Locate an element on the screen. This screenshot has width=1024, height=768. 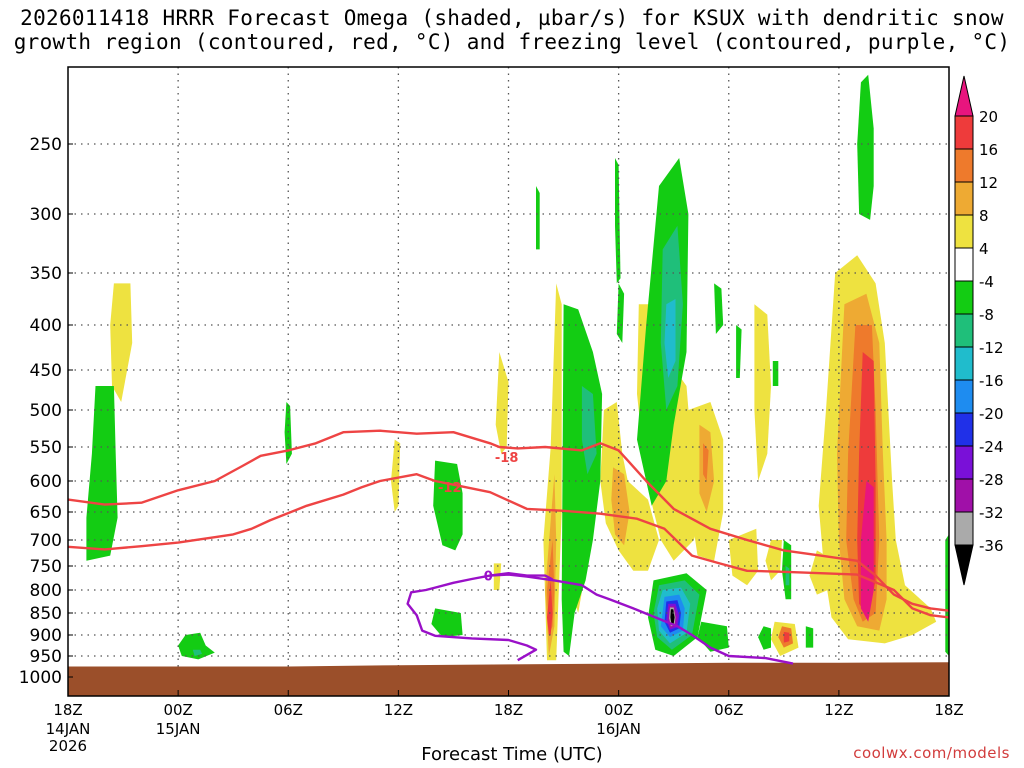
y-tick-label: 300 is located at coordinates (46, 215).